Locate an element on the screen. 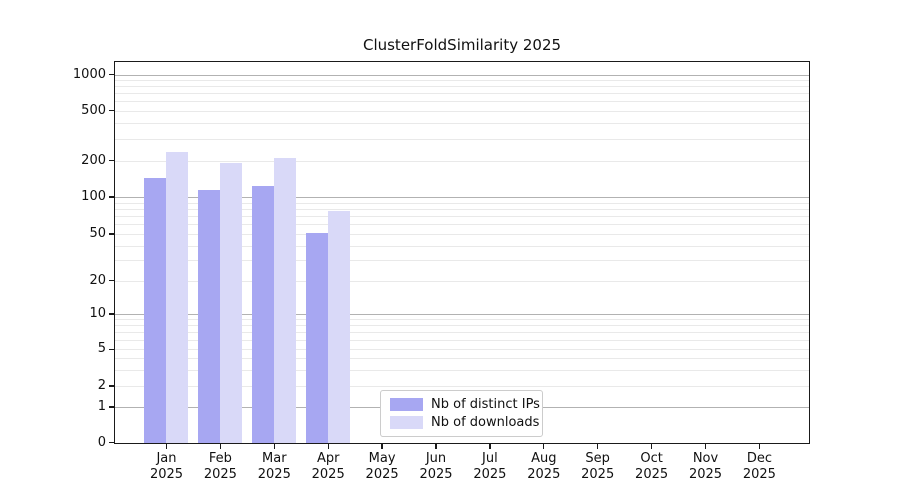 This screenshot has width=900, height=500. x-tick-label-apr: Apr 2025 is located at coordinates (328, 466).